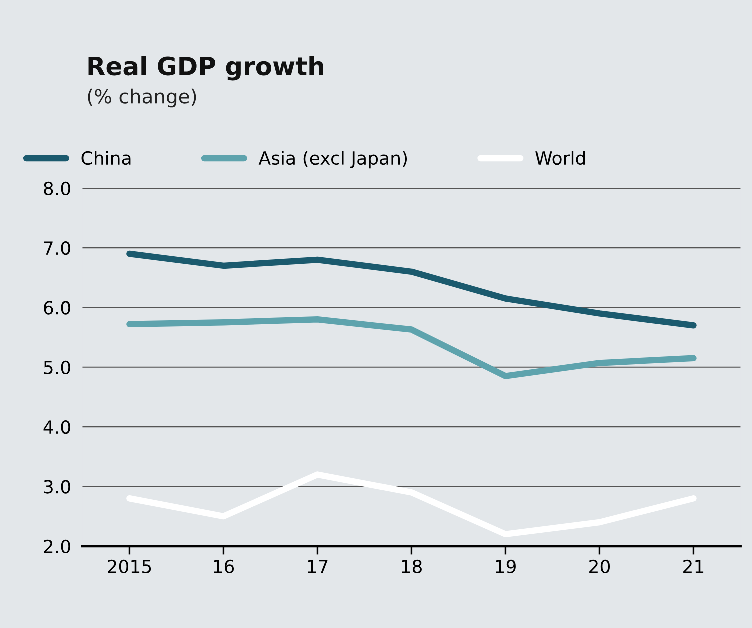 The width and height of the screenshot is (752, 628). Describe the element at coordinates (57, 189) in the screenshot. I see `y-tick-label: 8.0` at that location.